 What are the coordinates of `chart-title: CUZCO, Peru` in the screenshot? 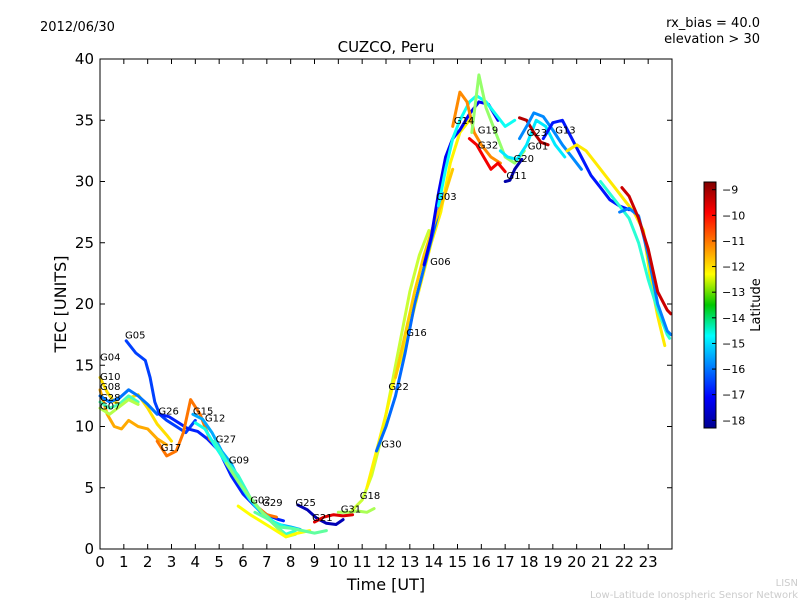 It's located at (386, 47).